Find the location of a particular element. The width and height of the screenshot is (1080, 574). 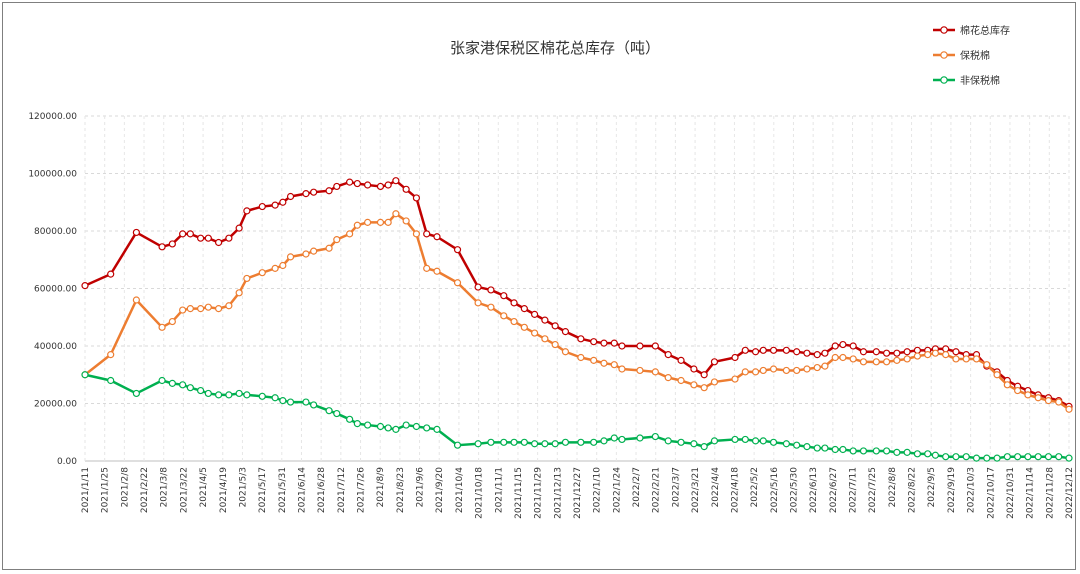

x-tick-label: 2021/3/8 is located at coordinates (165, 487).